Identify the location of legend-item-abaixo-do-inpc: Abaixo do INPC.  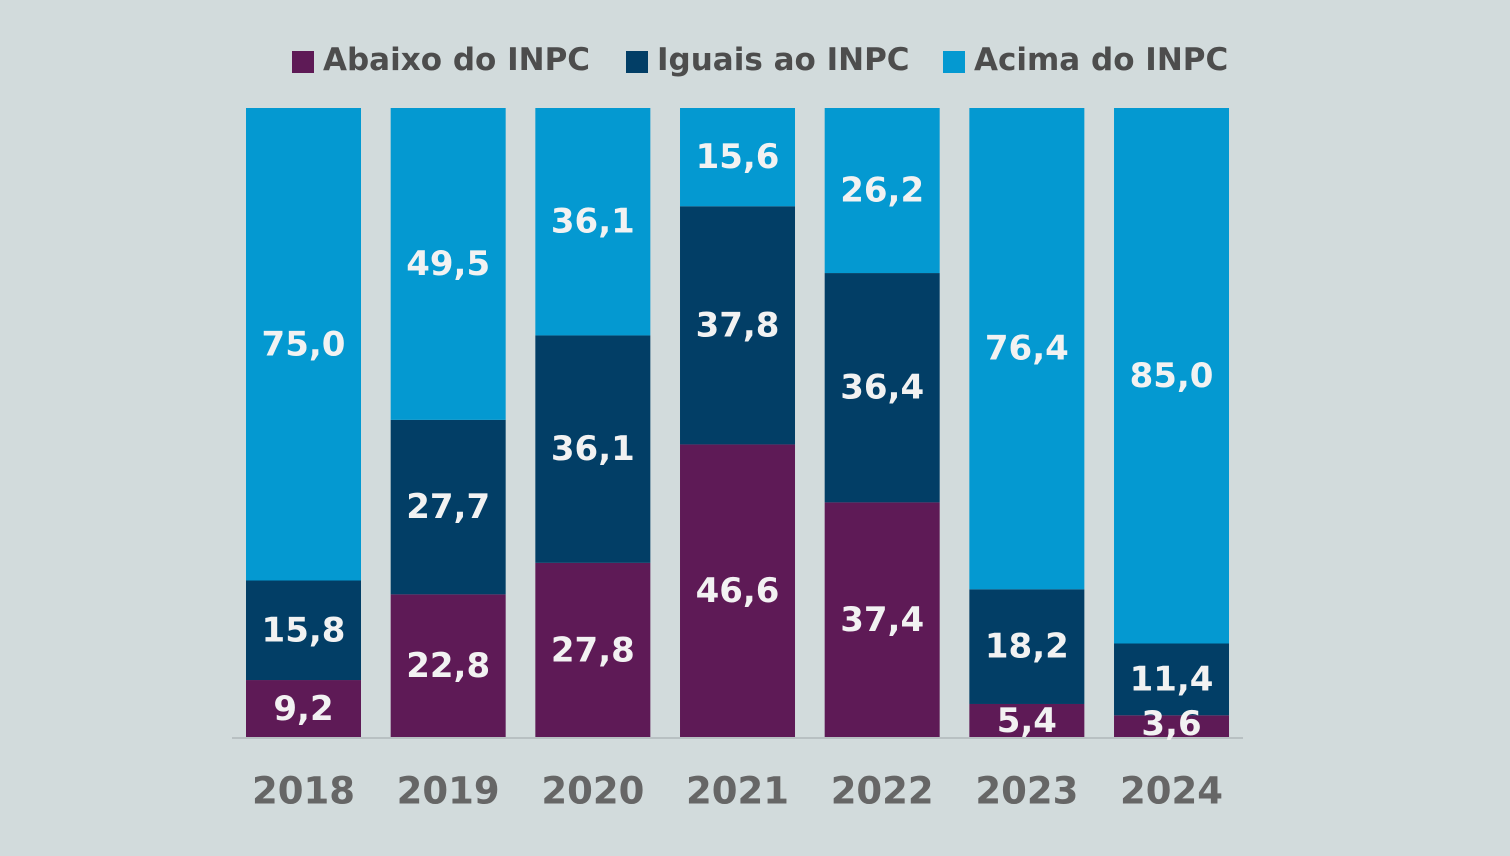
(441, 60).